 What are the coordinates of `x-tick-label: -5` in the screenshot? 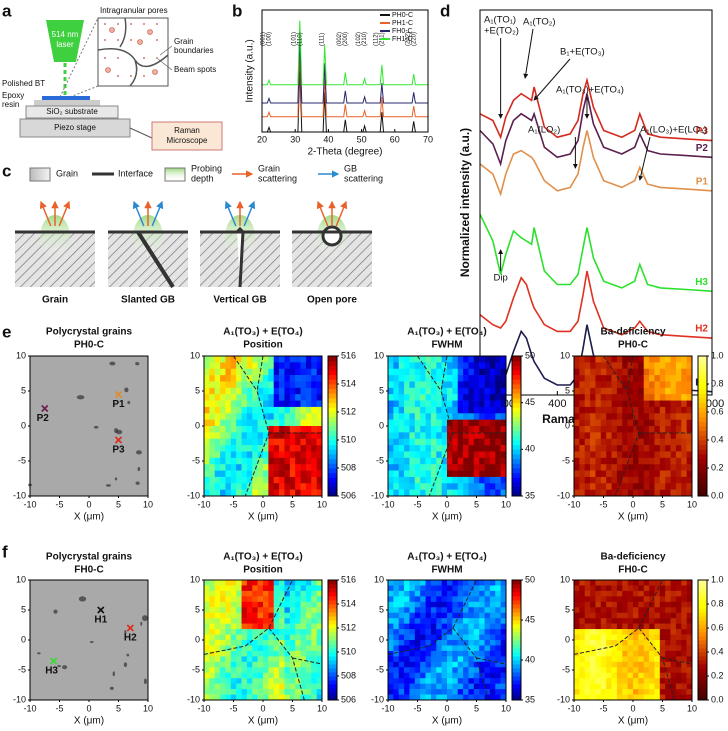 It's located at (233, 708).